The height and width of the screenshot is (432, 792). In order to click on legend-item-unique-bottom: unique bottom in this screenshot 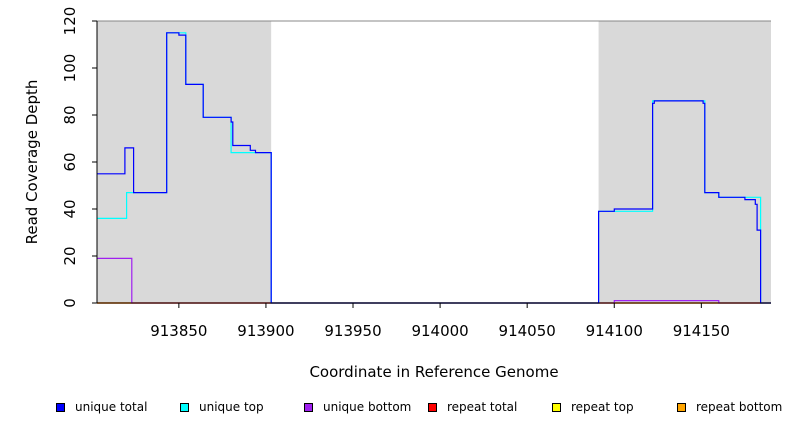, I will do `click(357, 407)`.